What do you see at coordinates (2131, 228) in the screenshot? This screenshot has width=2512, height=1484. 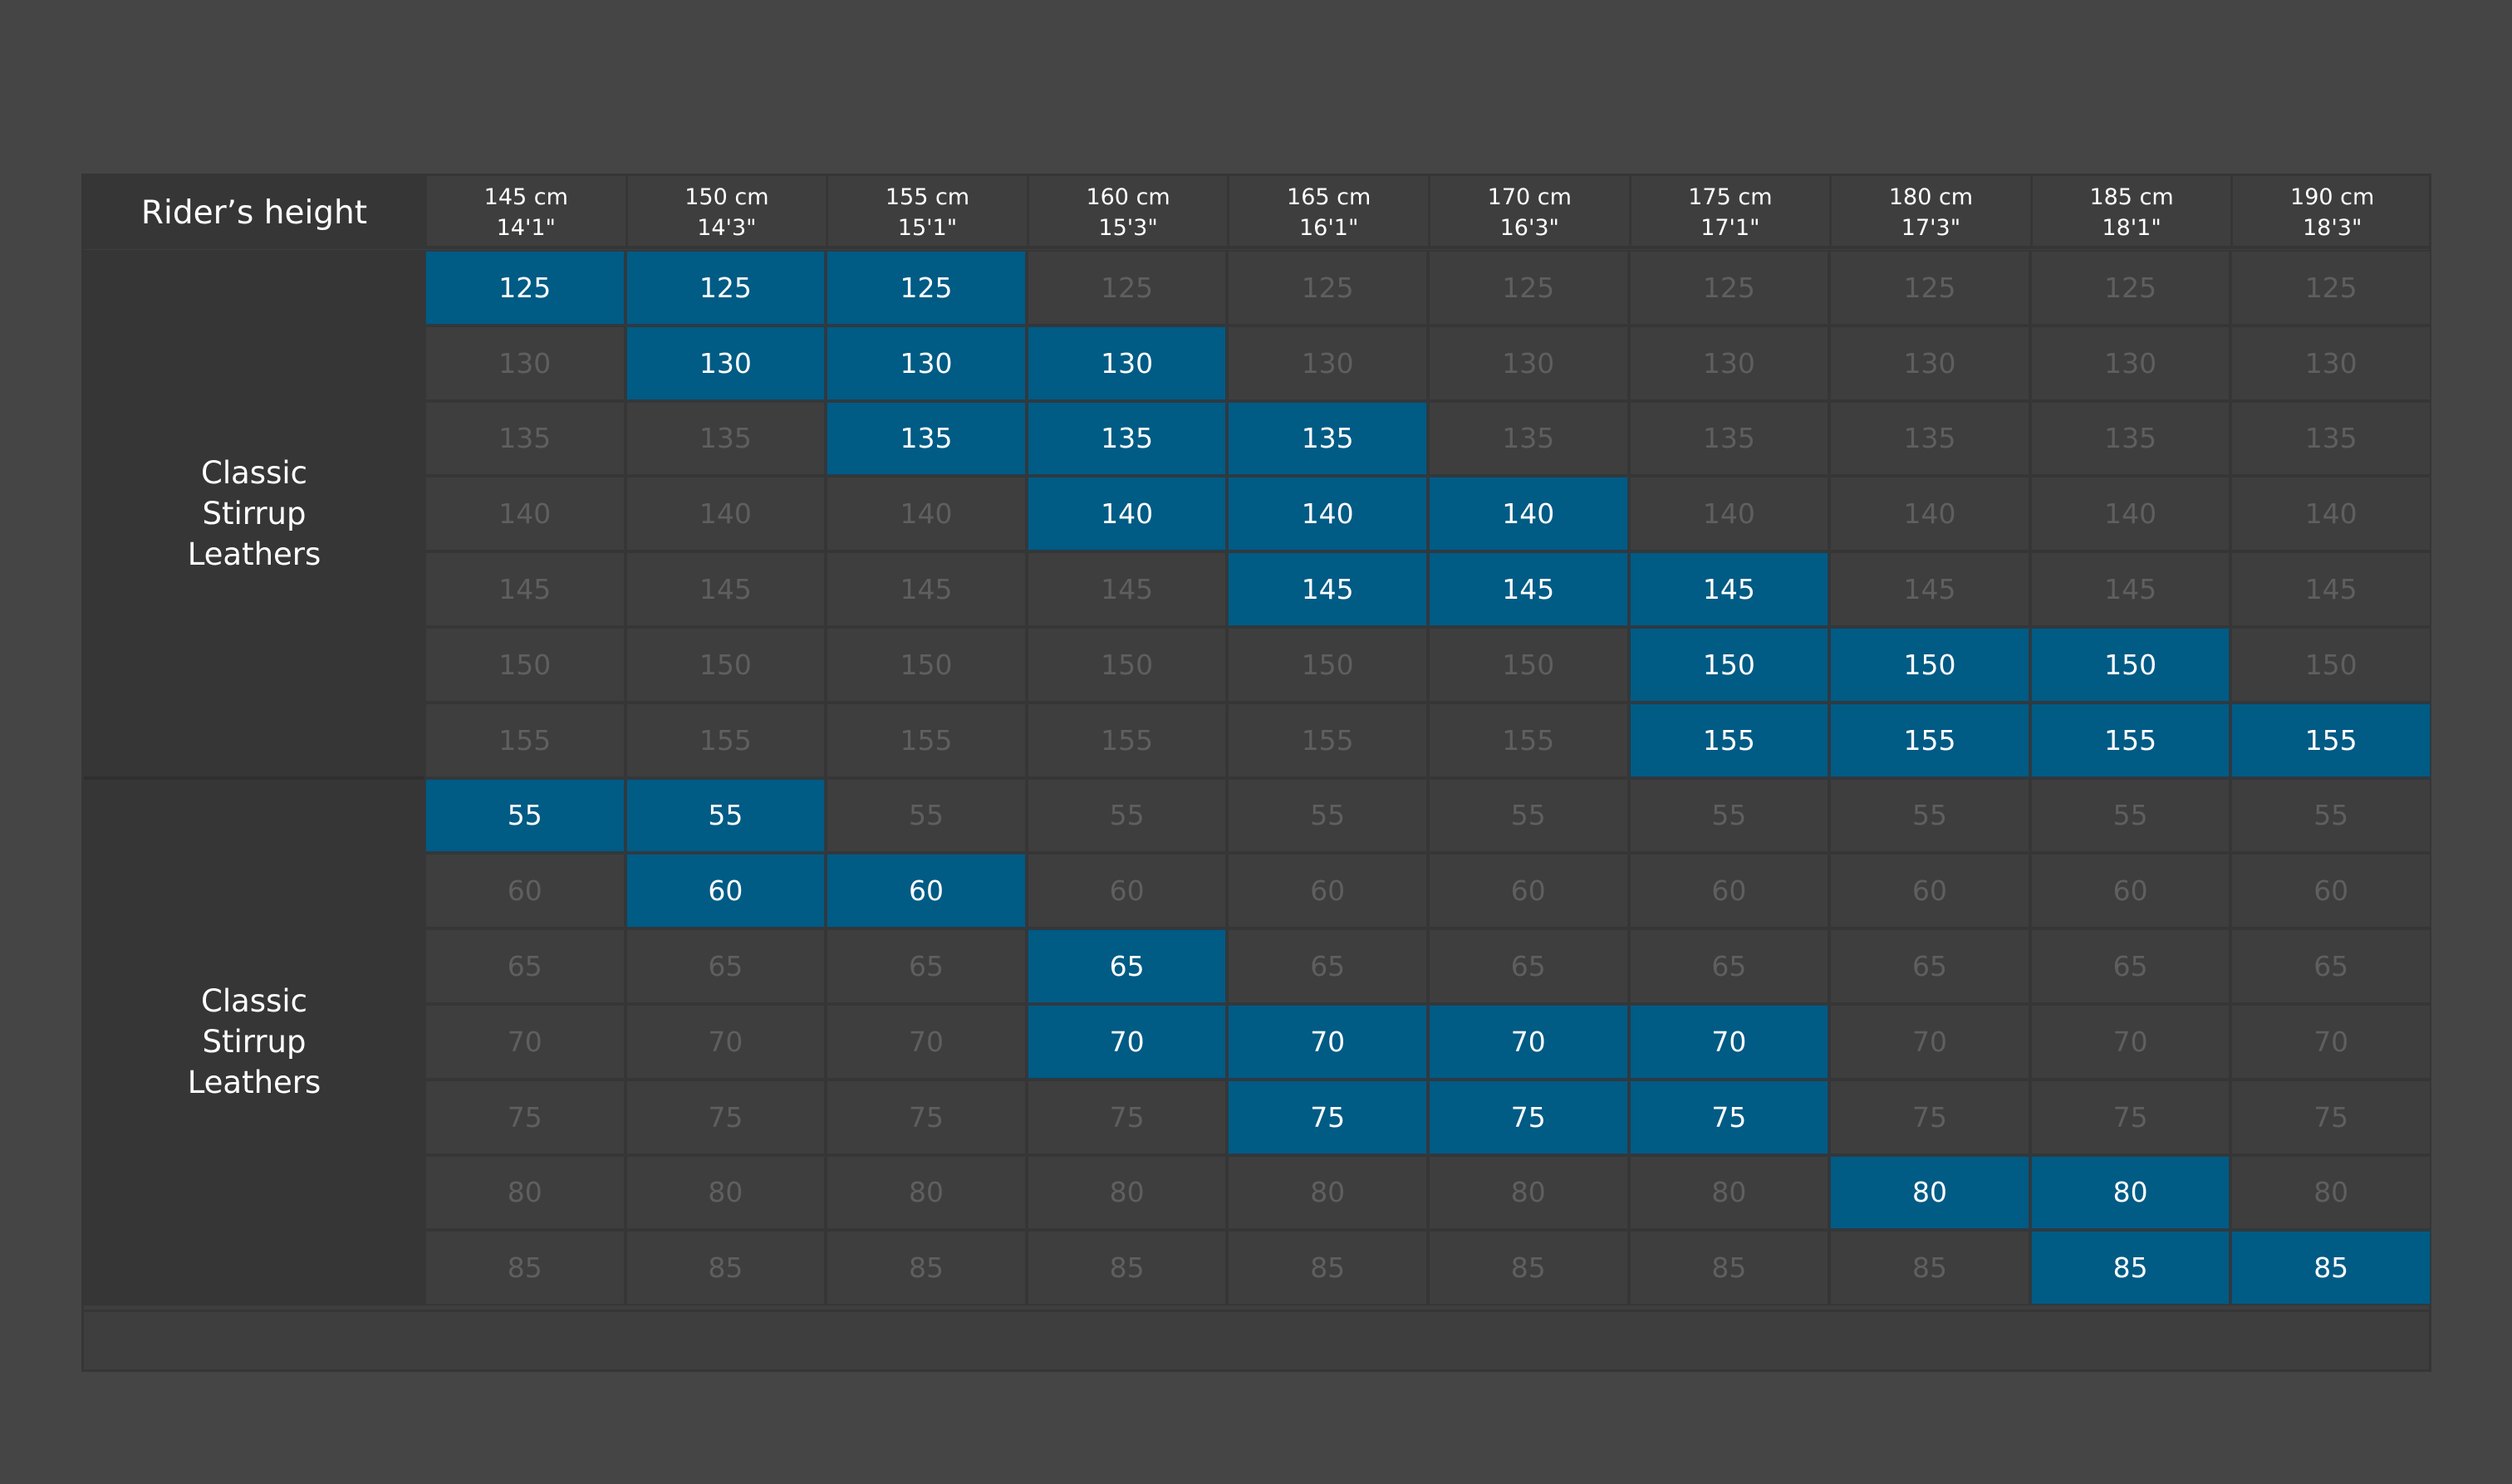 I see `column-height-ft: 18'1"` at bounding box center [2131, 228].